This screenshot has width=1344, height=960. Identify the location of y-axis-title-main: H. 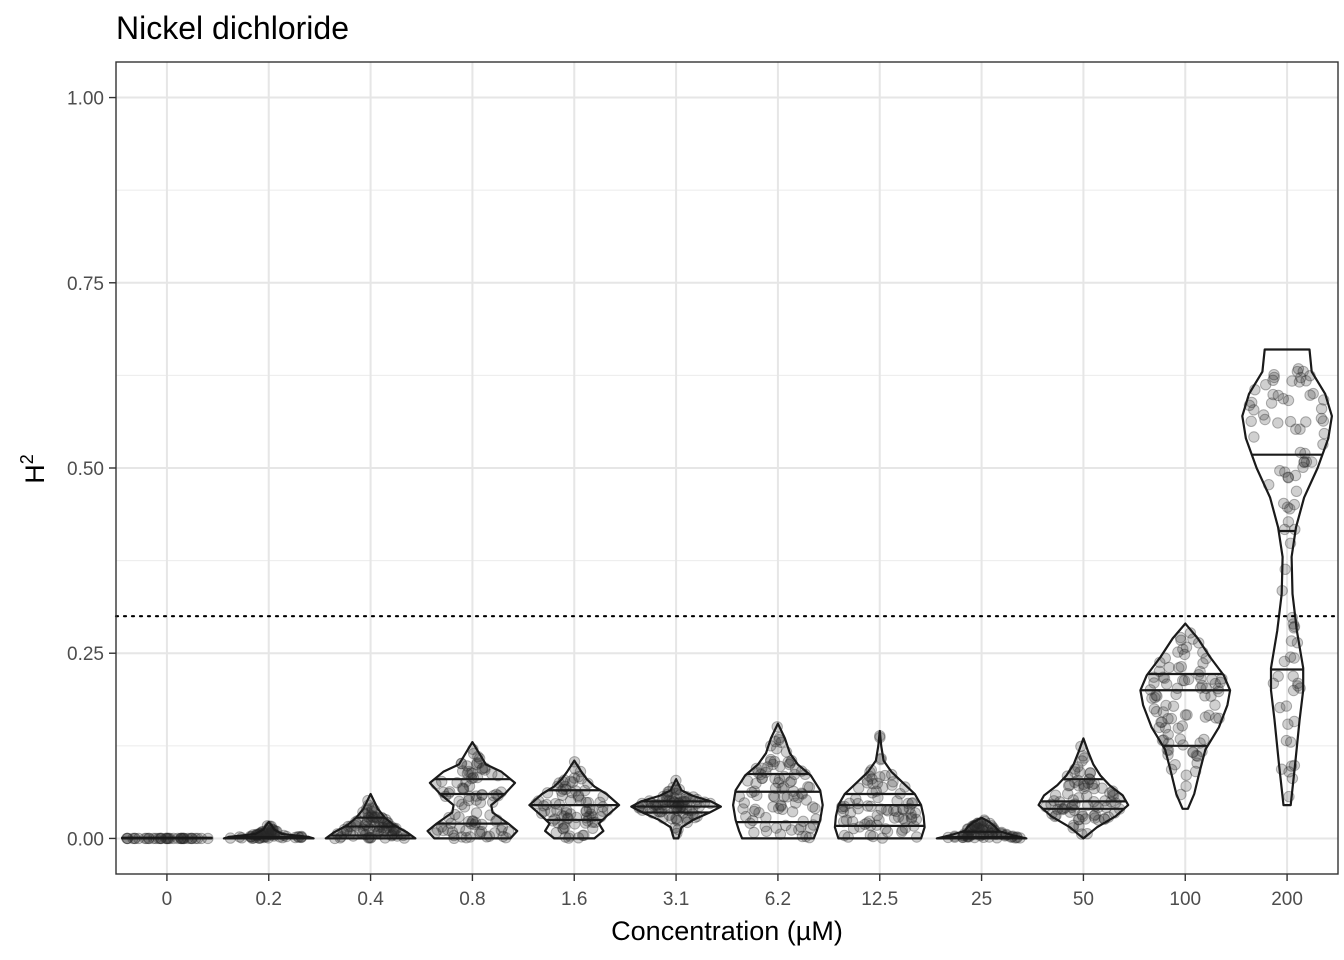
(35, 474).